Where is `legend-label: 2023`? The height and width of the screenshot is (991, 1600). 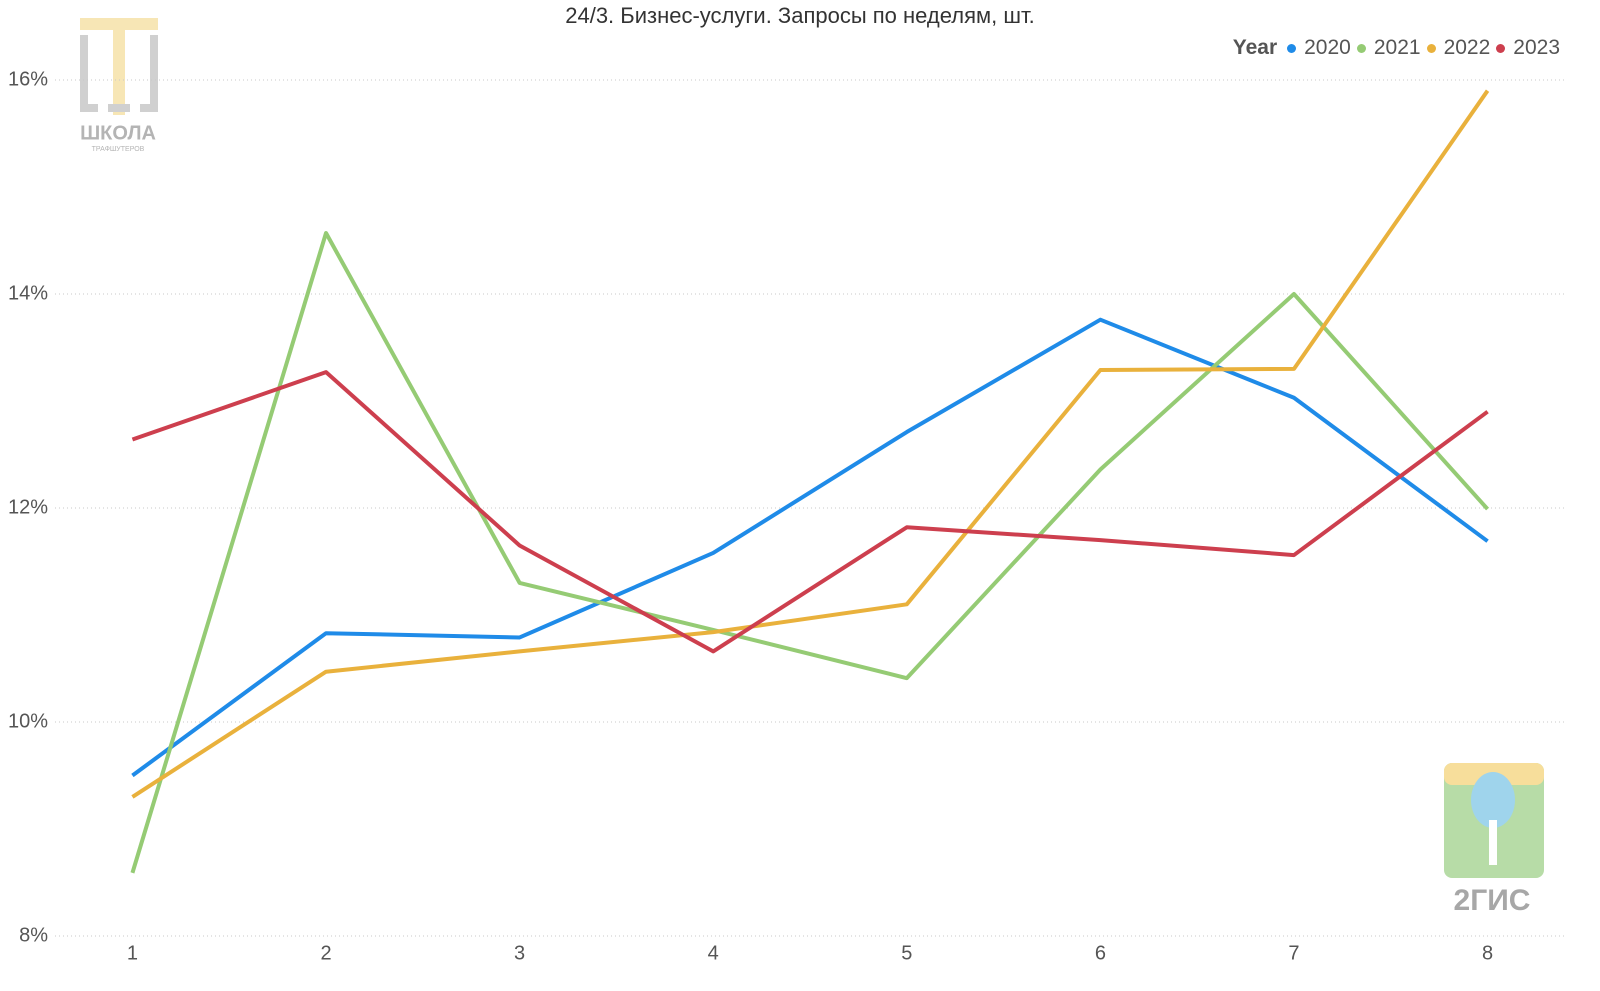 legend-label: 2023 is located at coordinates (1536, 47).